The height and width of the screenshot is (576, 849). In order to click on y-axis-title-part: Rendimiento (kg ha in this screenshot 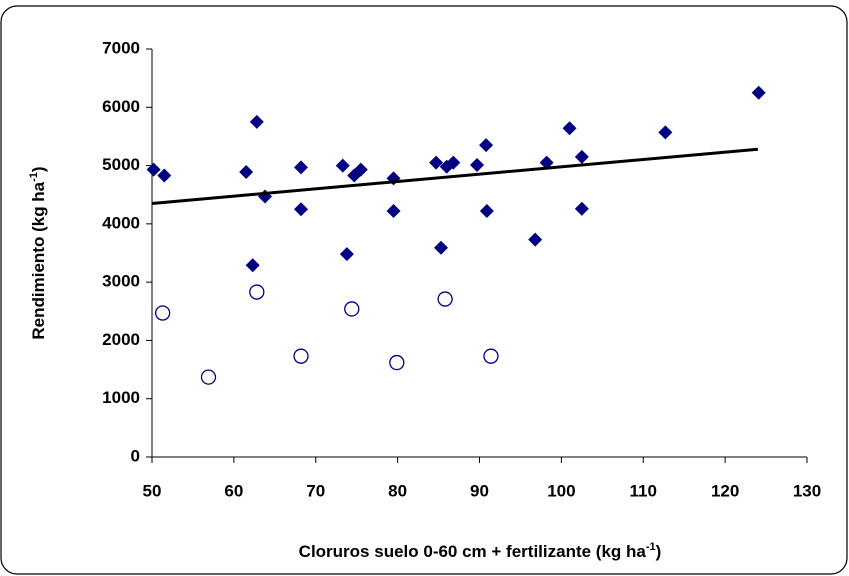, I will do `click(38, 260)`.